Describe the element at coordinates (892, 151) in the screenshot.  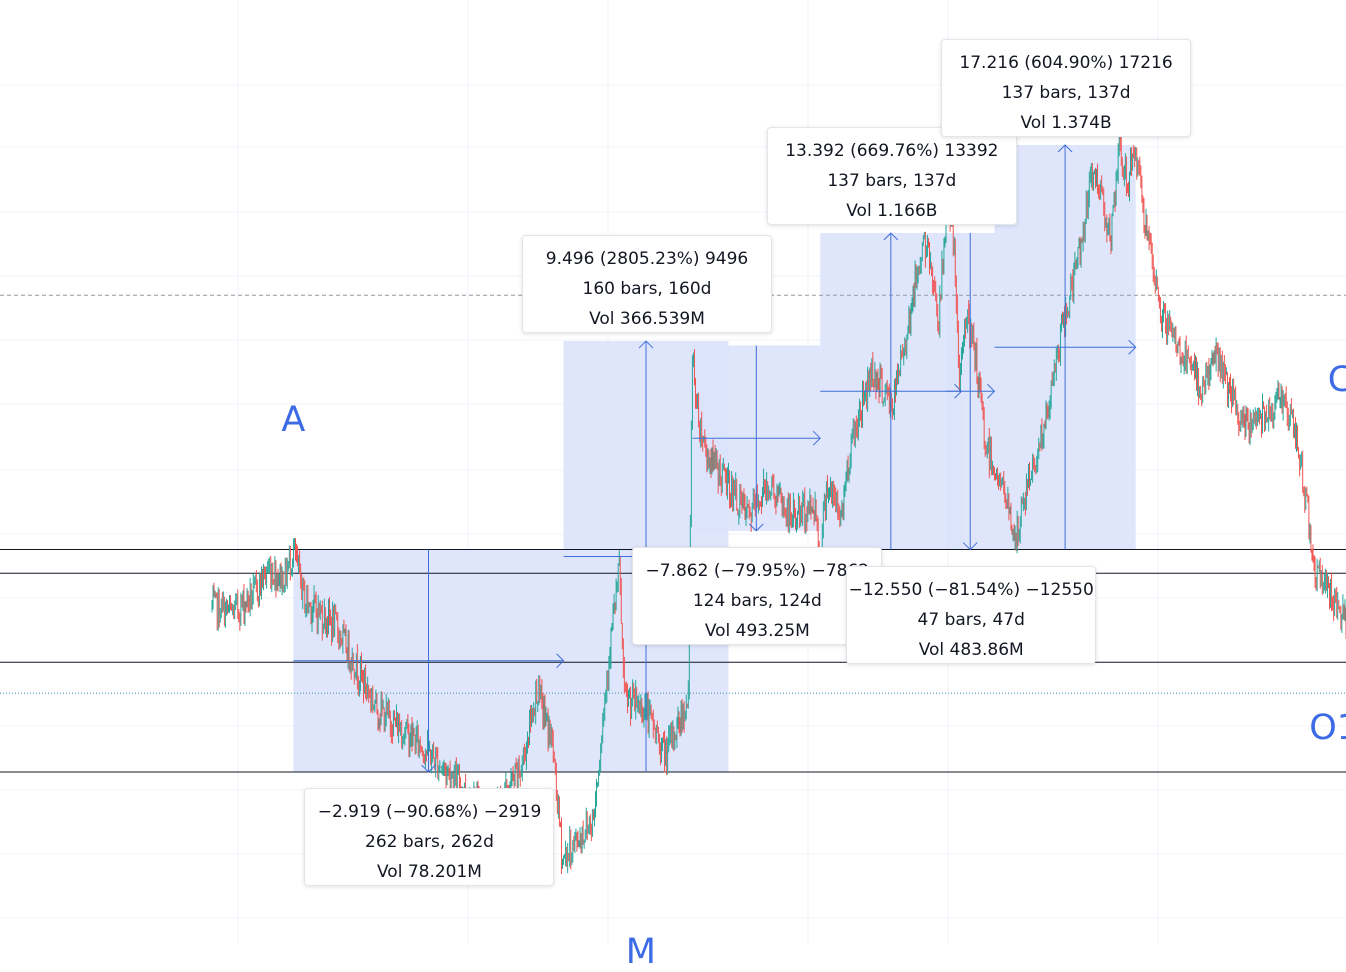
I see `measure-info-label-1: 13.392 (669.76%) 13392` at that location.